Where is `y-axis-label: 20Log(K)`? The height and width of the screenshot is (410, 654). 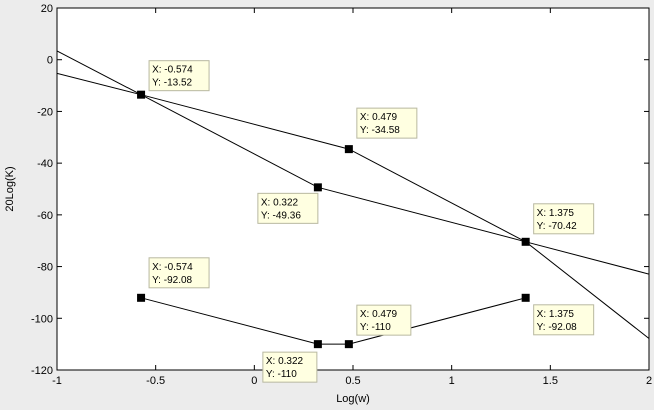 y-axis-label: 20Log(K) is located at coordinates (10, 188).